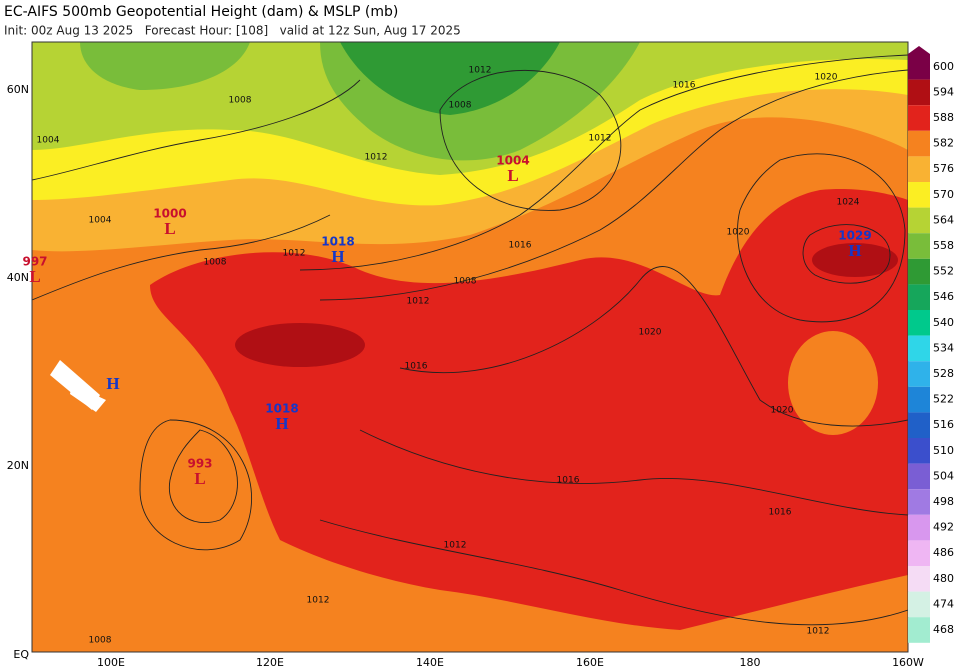 Image resolution: width=960 pixels, height=672 pixels. Describe the element at coordinates (943, 578) in the screenshot. I see `colorbar-label: 480` at that location.